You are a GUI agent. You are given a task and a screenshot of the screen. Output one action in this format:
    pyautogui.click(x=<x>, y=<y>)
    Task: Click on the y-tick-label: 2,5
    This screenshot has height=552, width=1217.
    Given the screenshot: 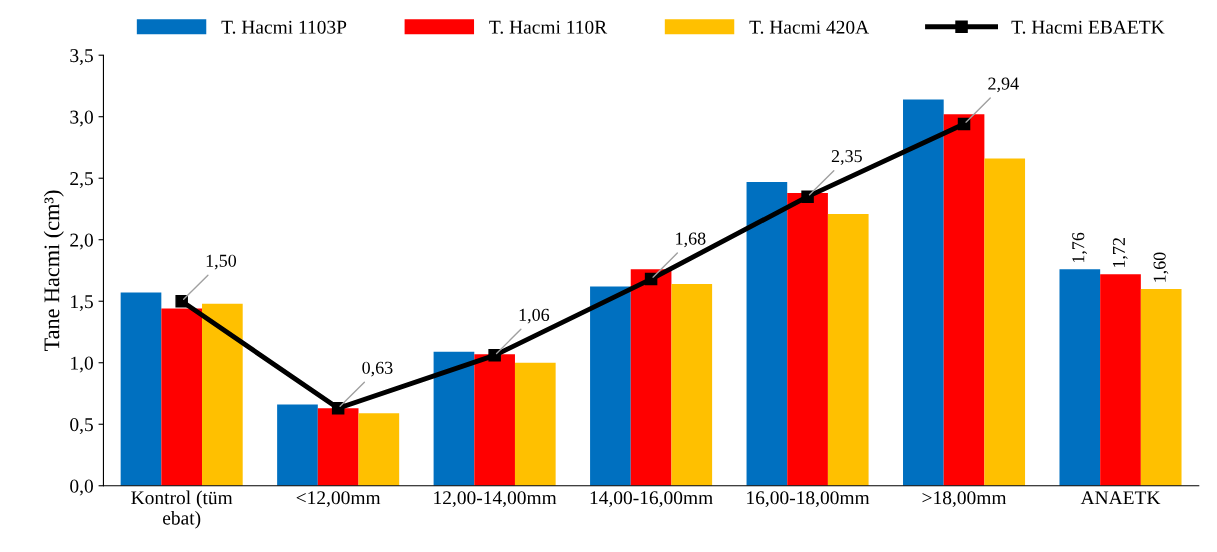 What is the action you would take?
    pyautogui.click(x=81, y=180)
    